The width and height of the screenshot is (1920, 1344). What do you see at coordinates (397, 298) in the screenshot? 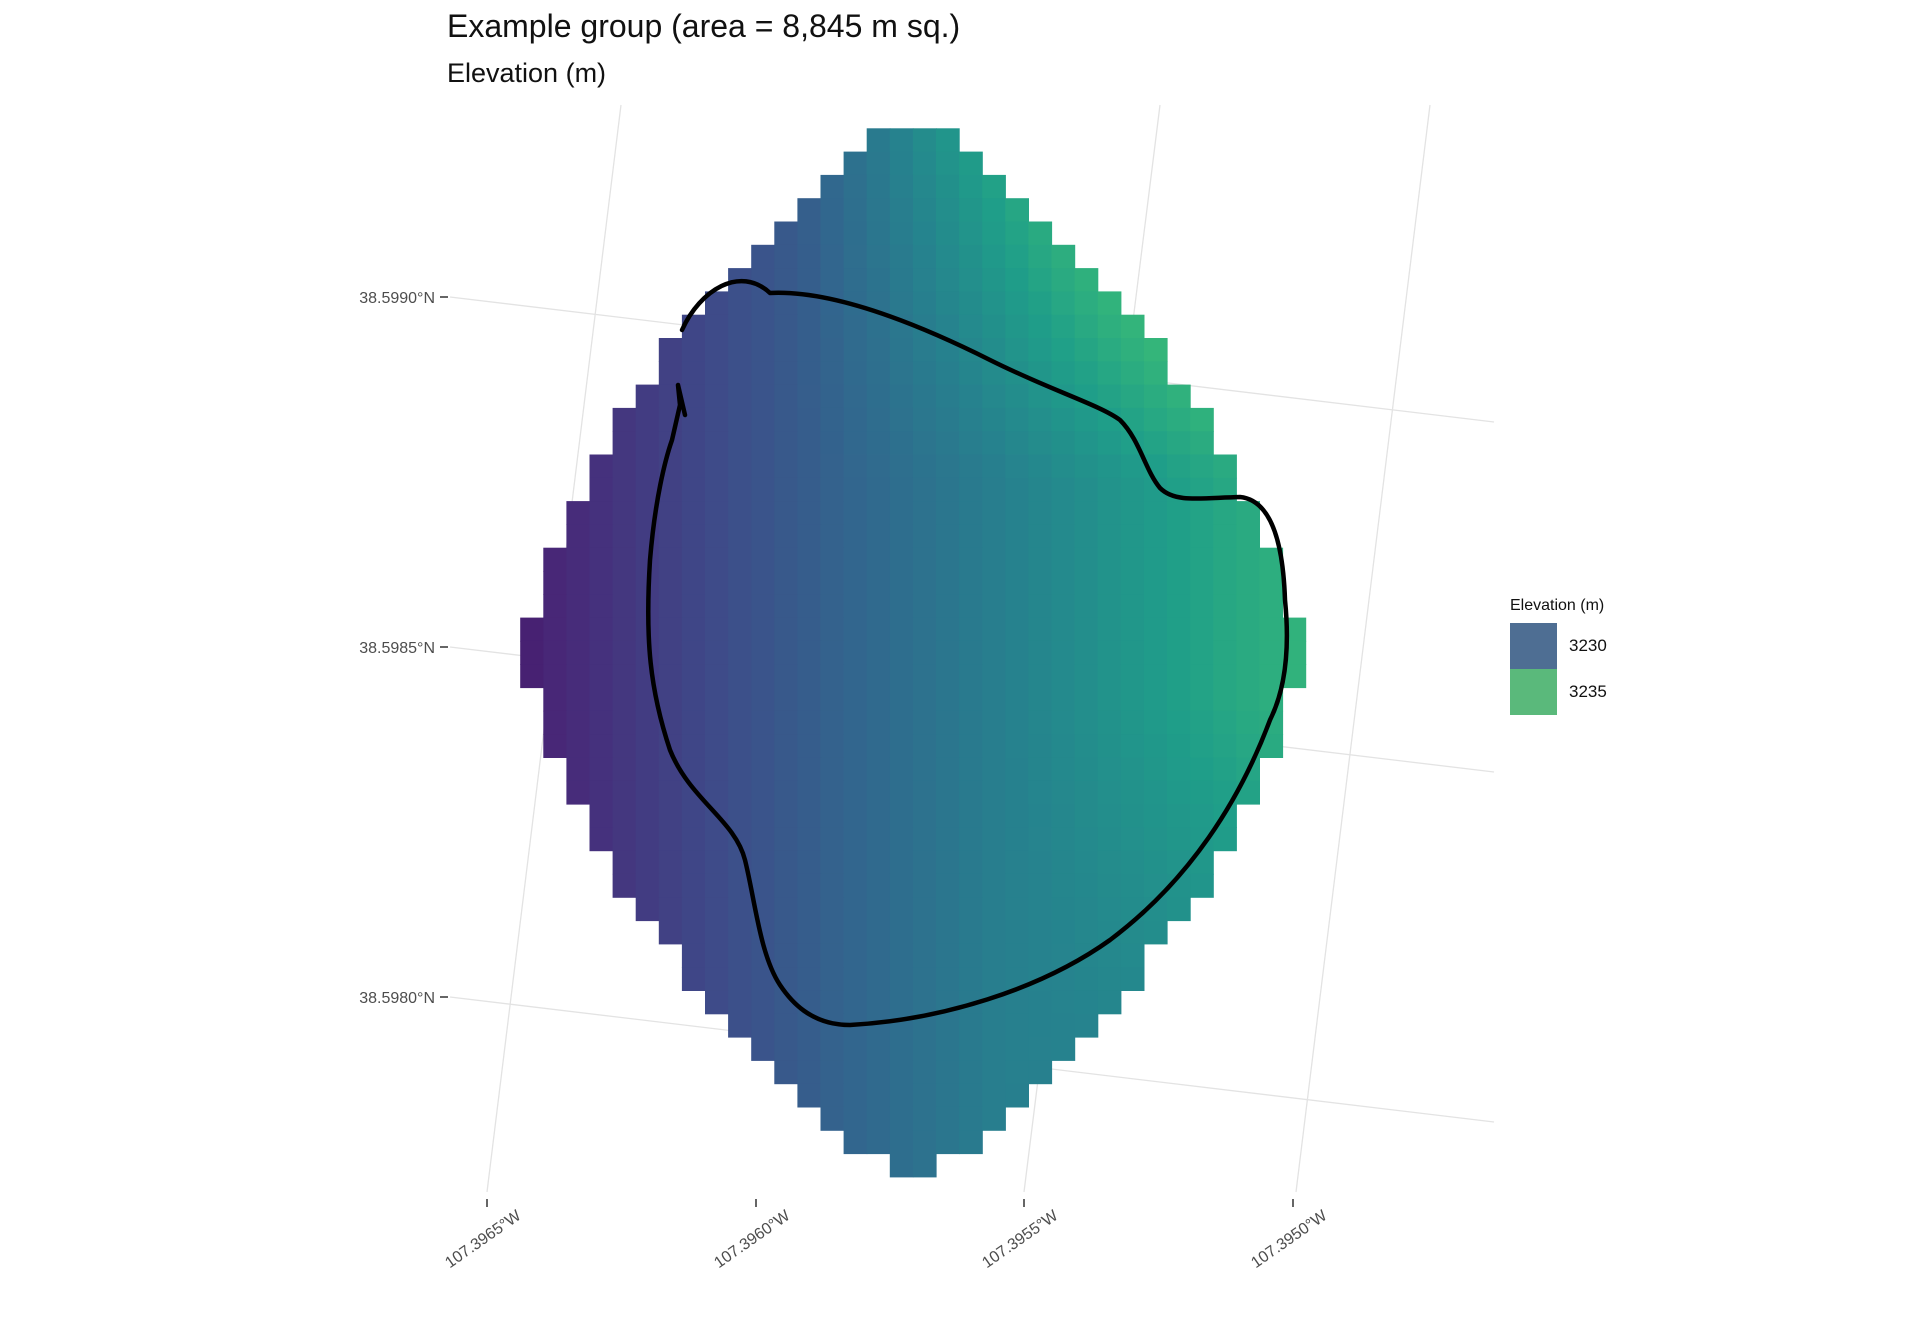
I see `y-tick-label: 38.5990°N` at bounding box center [397, 298].